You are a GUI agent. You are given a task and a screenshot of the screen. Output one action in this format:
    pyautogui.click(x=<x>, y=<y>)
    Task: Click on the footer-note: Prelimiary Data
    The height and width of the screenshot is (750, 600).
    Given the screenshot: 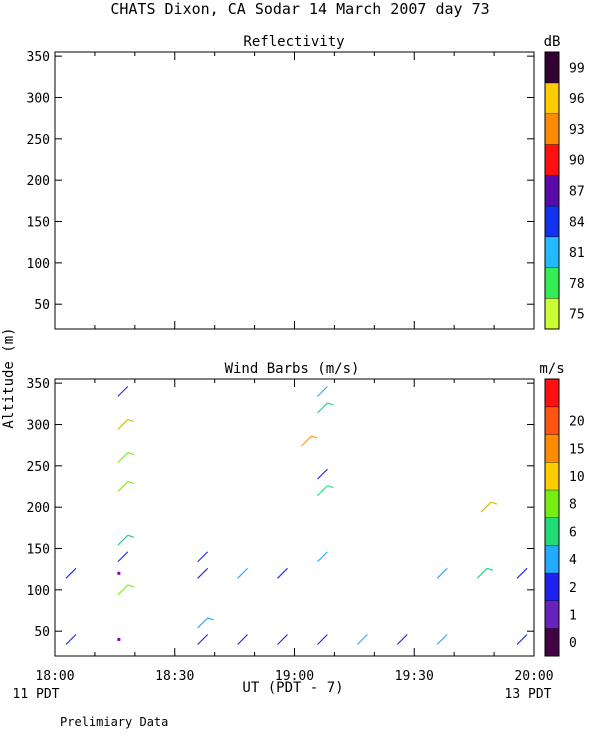 What is the action you would take?
    pyautogui.click(x=114, y=722)
    